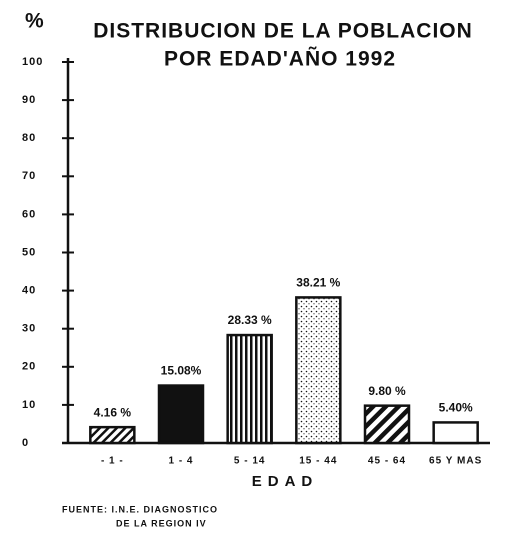 The width and height of the screenshot is (510, 535). I want to click on y-tick-label: 100, so click(32, 62).